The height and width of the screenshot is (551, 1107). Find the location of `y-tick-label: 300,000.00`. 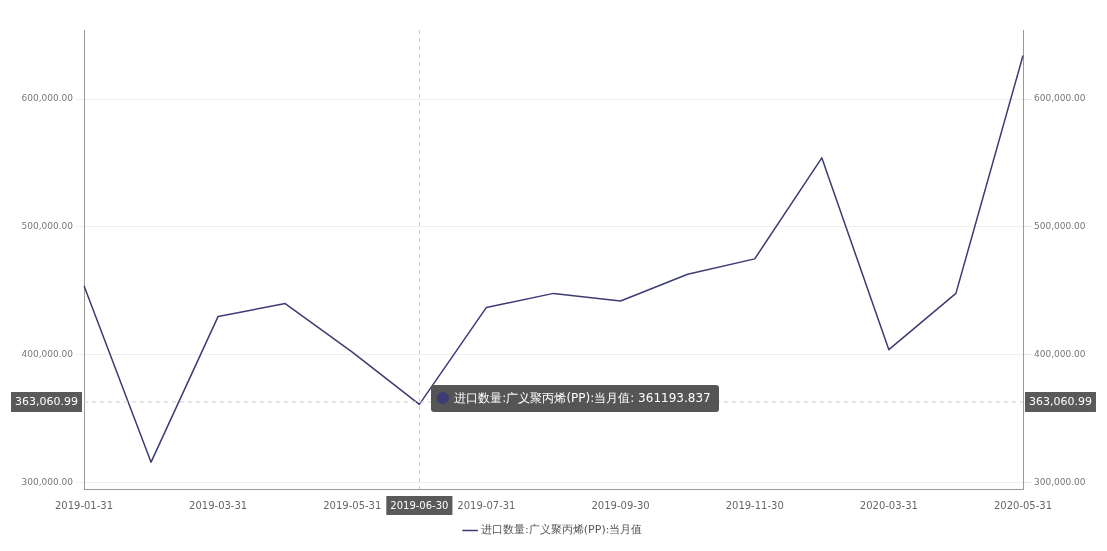

y-tick-label: 300,000.00 is located at coordinates (47, 481).